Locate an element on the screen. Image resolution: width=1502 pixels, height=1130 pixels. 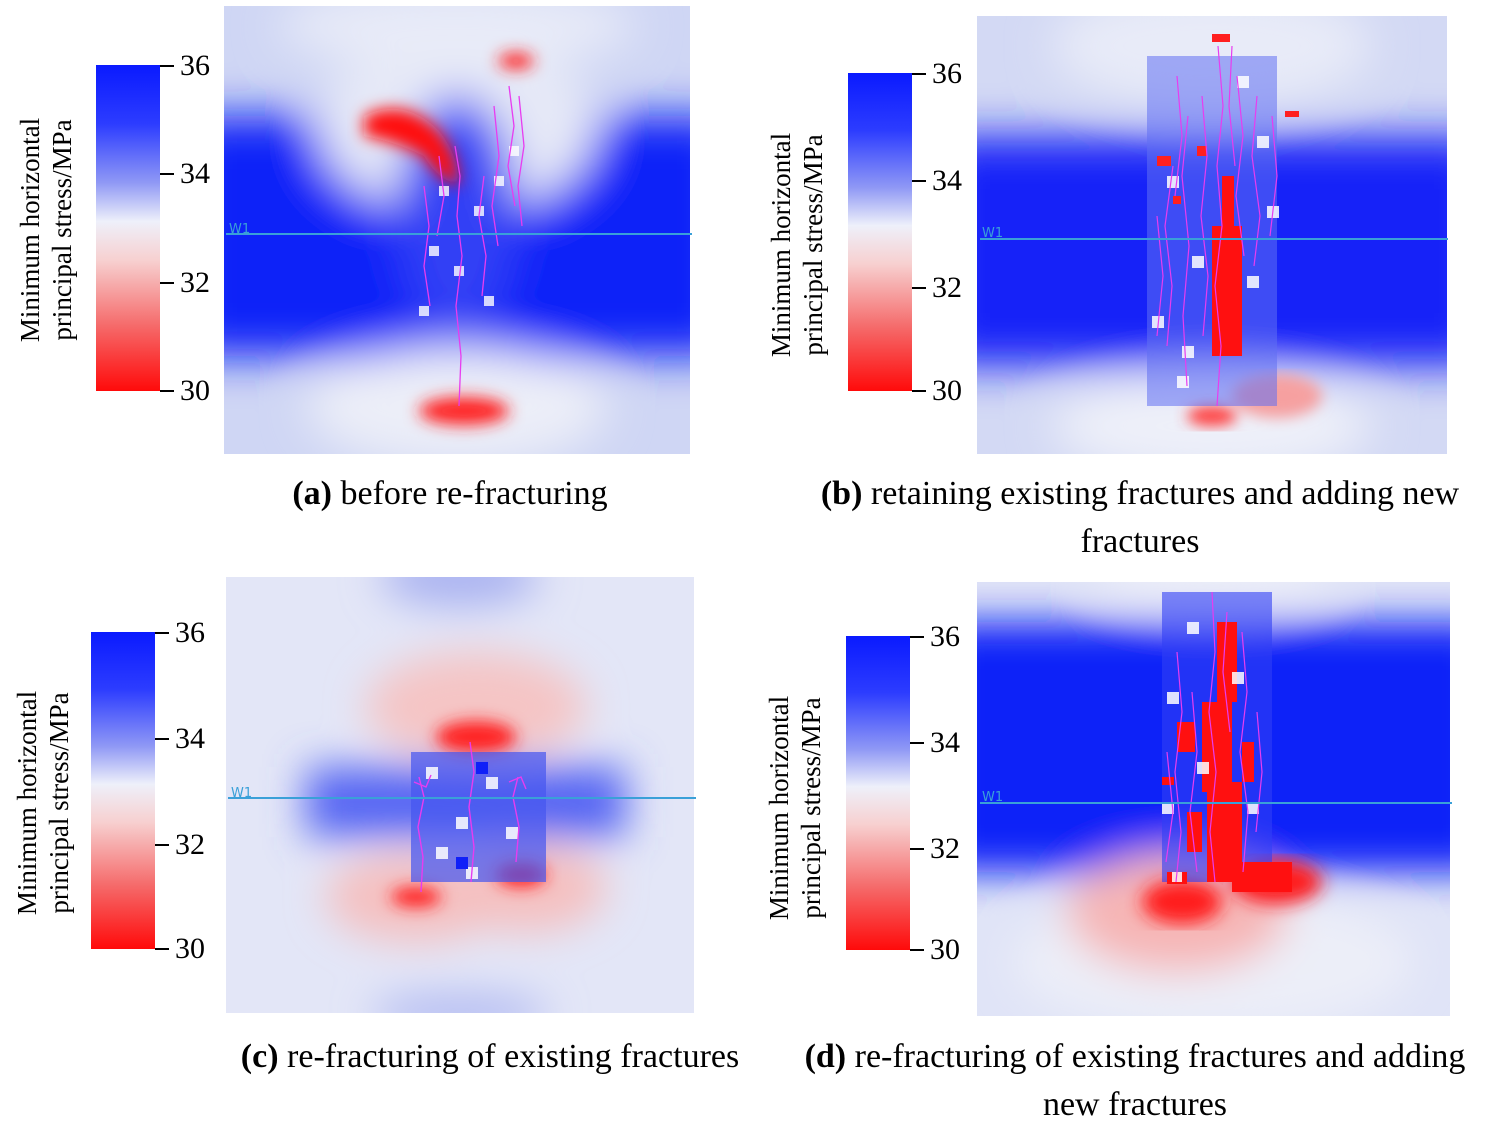
colorbar-d is located at coordinates (878, 793).